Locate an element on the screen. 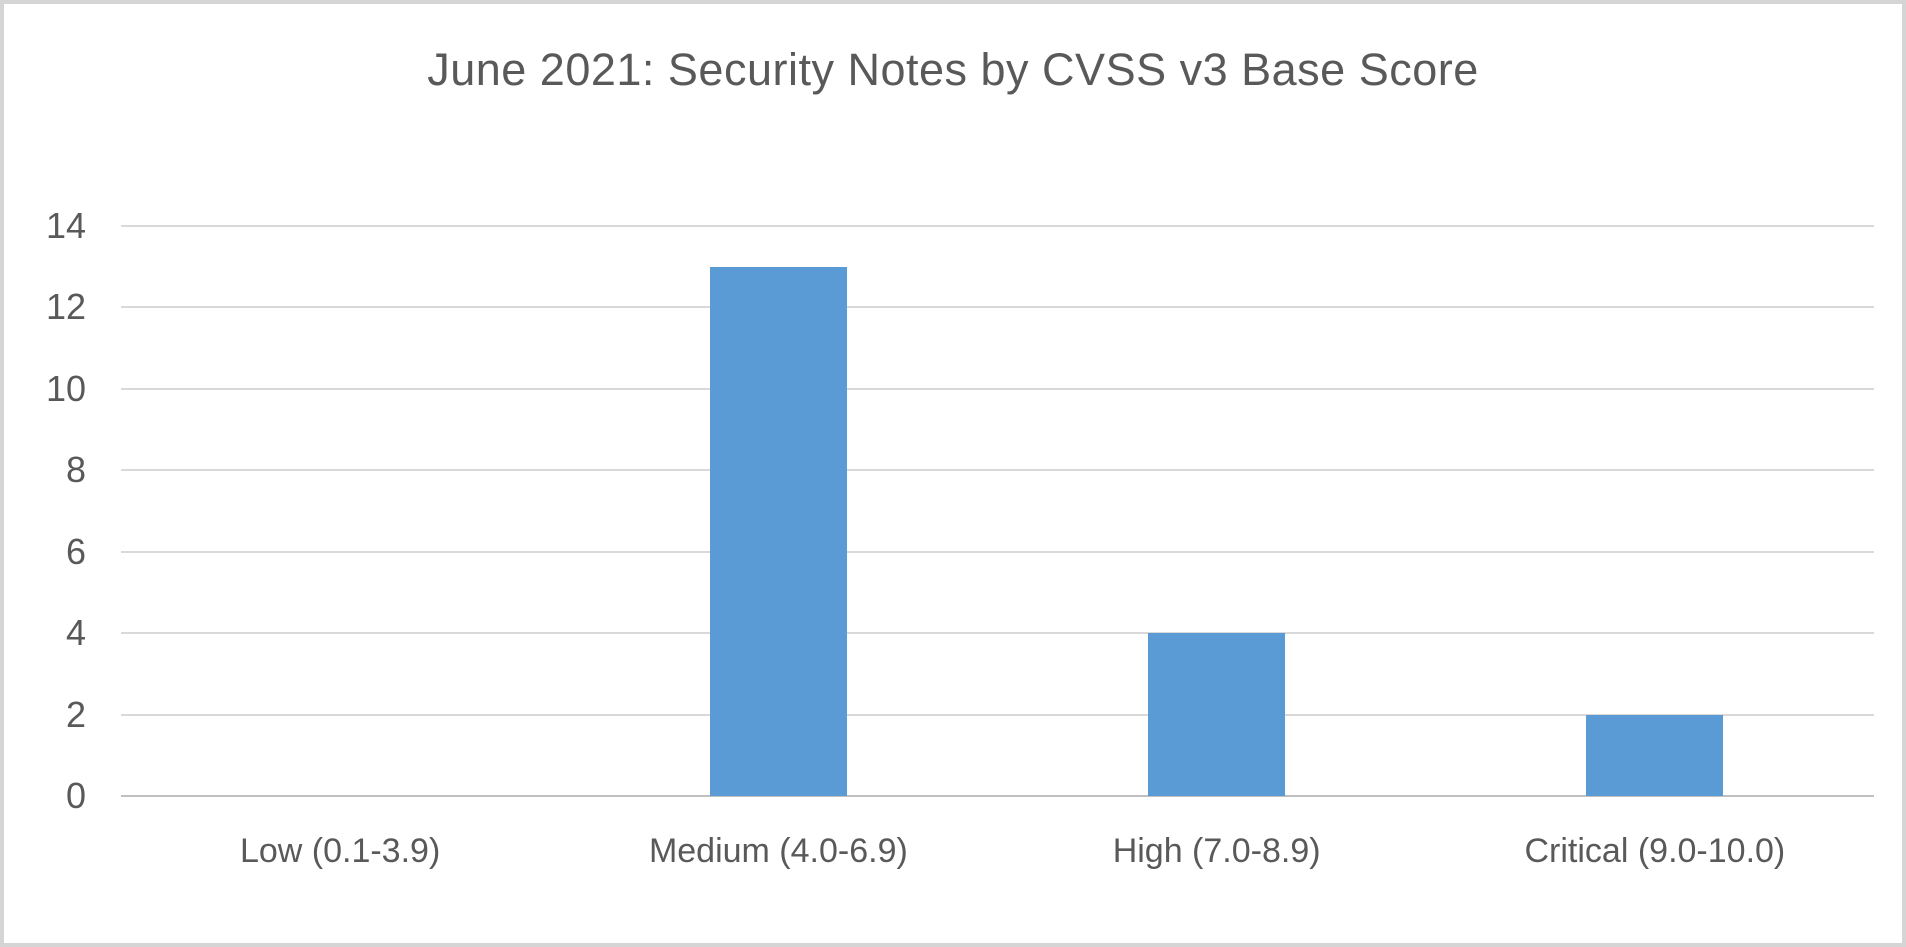  y-tick-label: 8 is located at coordinates (75, 470).